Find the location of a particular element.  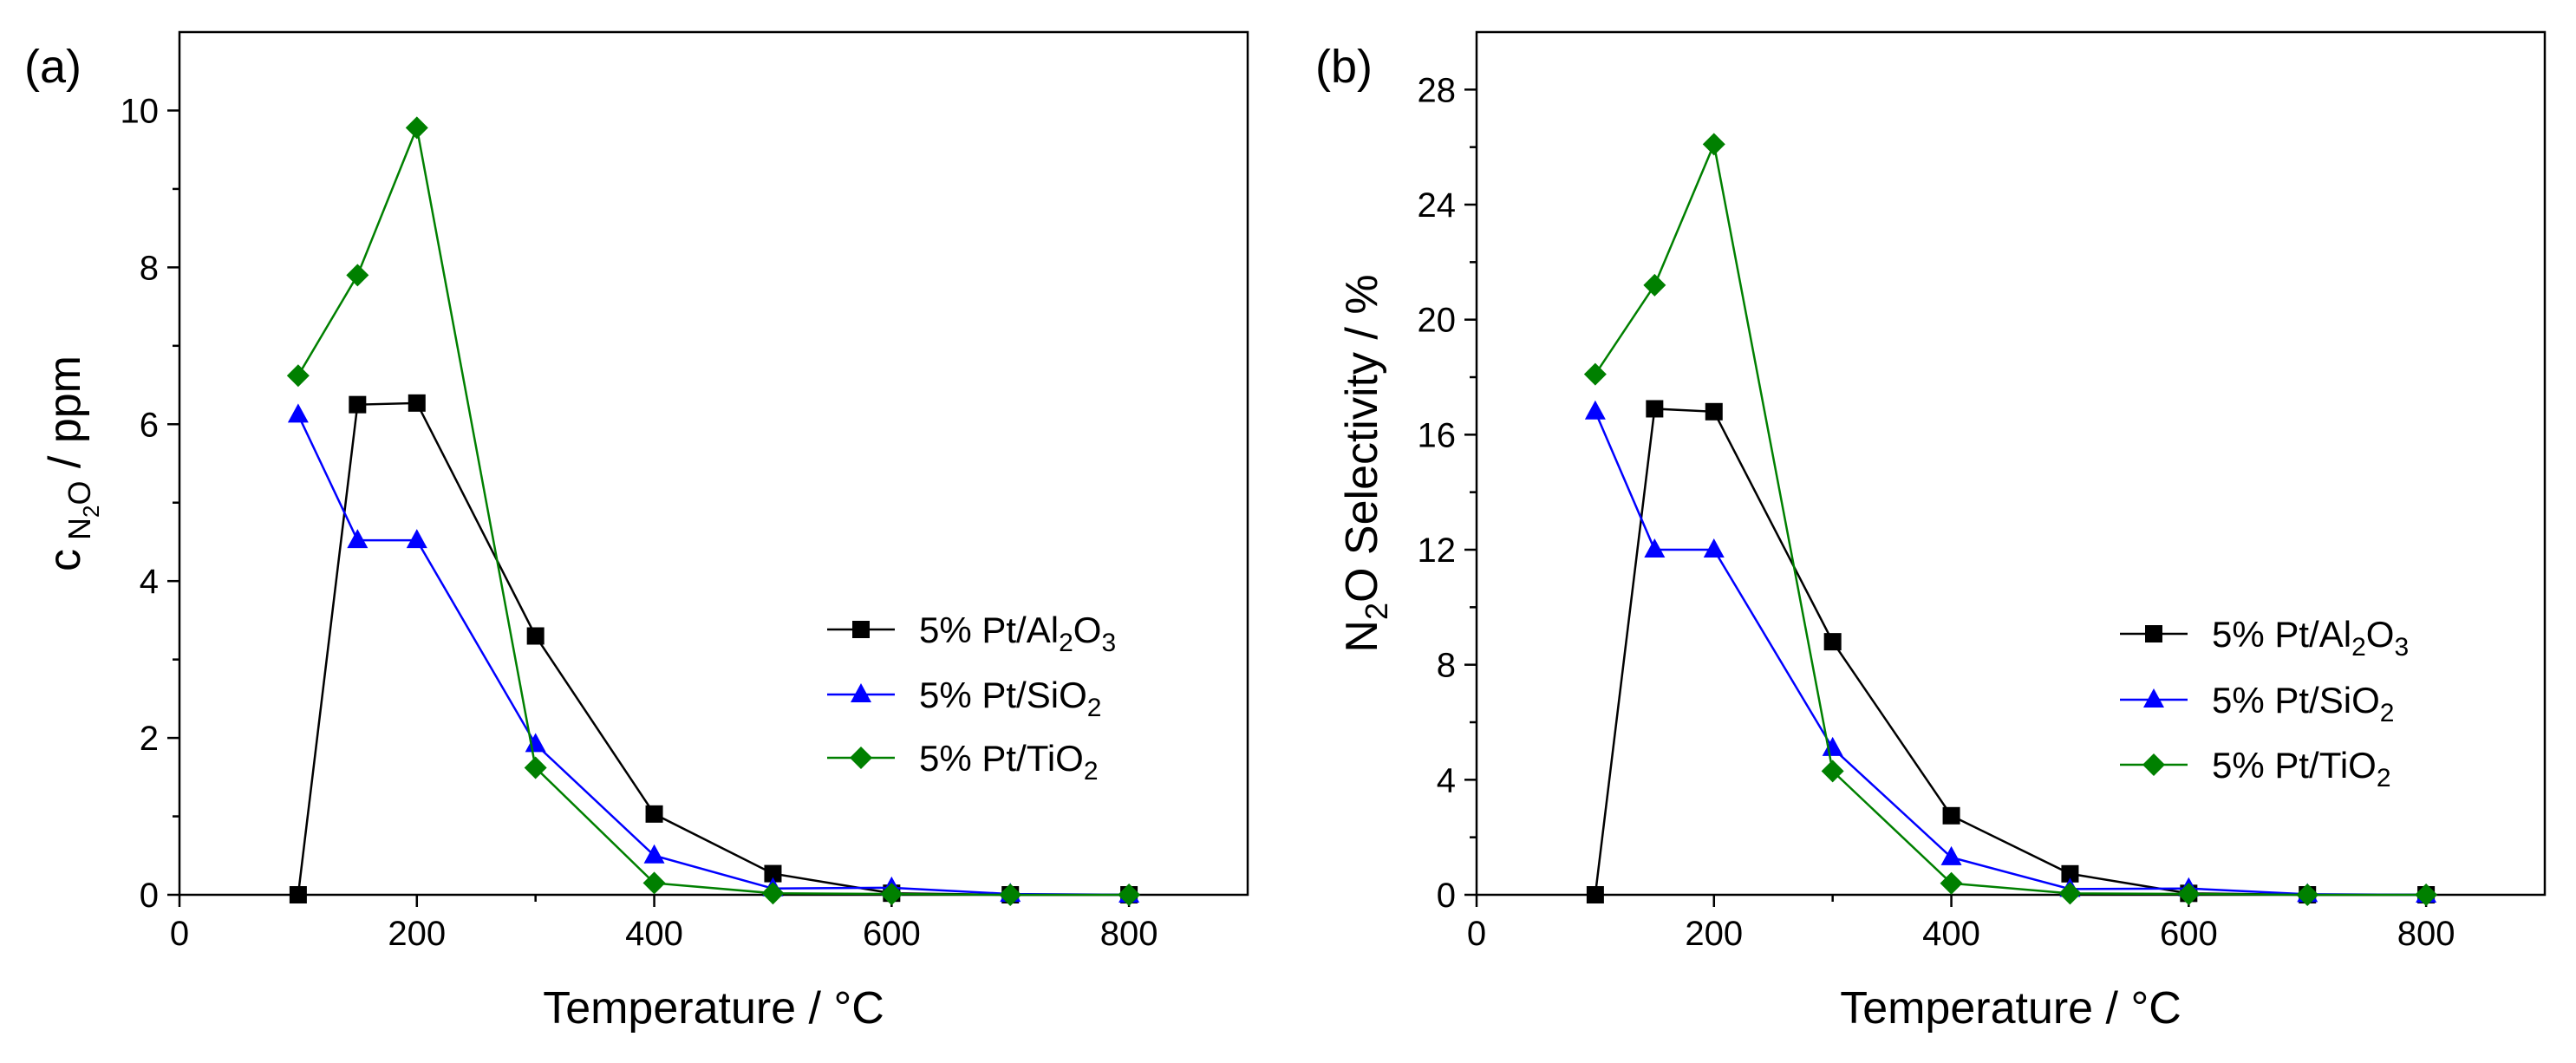

y-axis-title-prefix: N is located at coordinates (1362, 636).